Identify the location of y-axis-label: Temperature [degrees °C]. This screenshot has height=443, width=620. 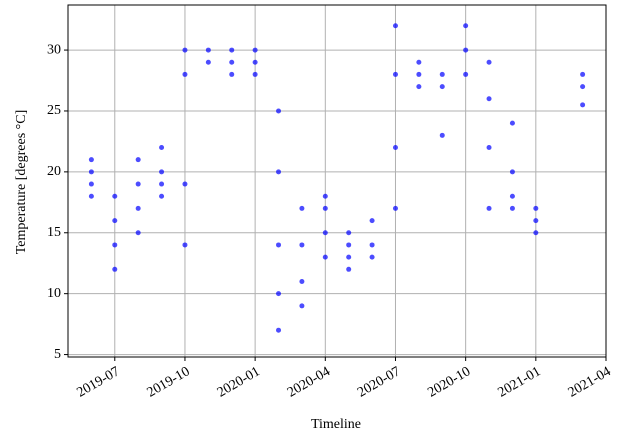
(21, 182).